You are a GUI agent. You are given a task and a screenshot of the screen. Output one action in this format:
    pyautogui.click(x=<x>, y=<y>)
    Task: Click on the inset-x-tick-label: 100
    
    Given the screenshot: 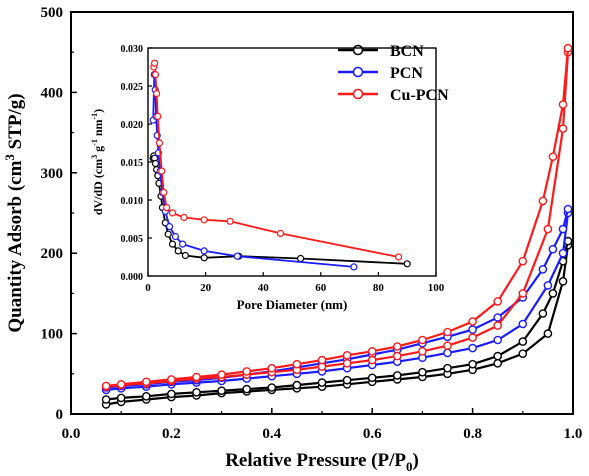 What is the action you would take?
    pyautogui.click(x=436, y=288)
    